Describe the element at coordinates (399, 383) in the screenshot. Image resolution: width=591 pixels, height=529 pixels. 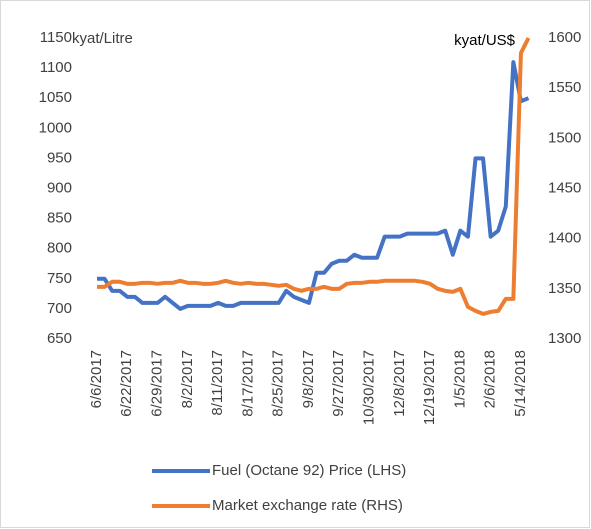
I see `x-tick-label: 12/8/2017` at that location.